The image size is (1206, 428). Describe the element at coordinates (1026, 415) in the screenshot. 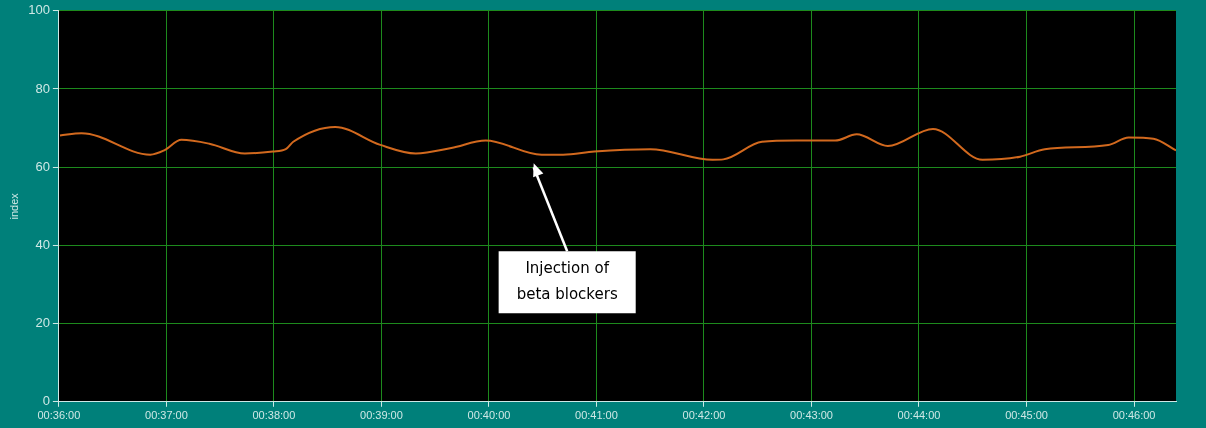

I see `x-tick-label: 00:45:00` at that location.